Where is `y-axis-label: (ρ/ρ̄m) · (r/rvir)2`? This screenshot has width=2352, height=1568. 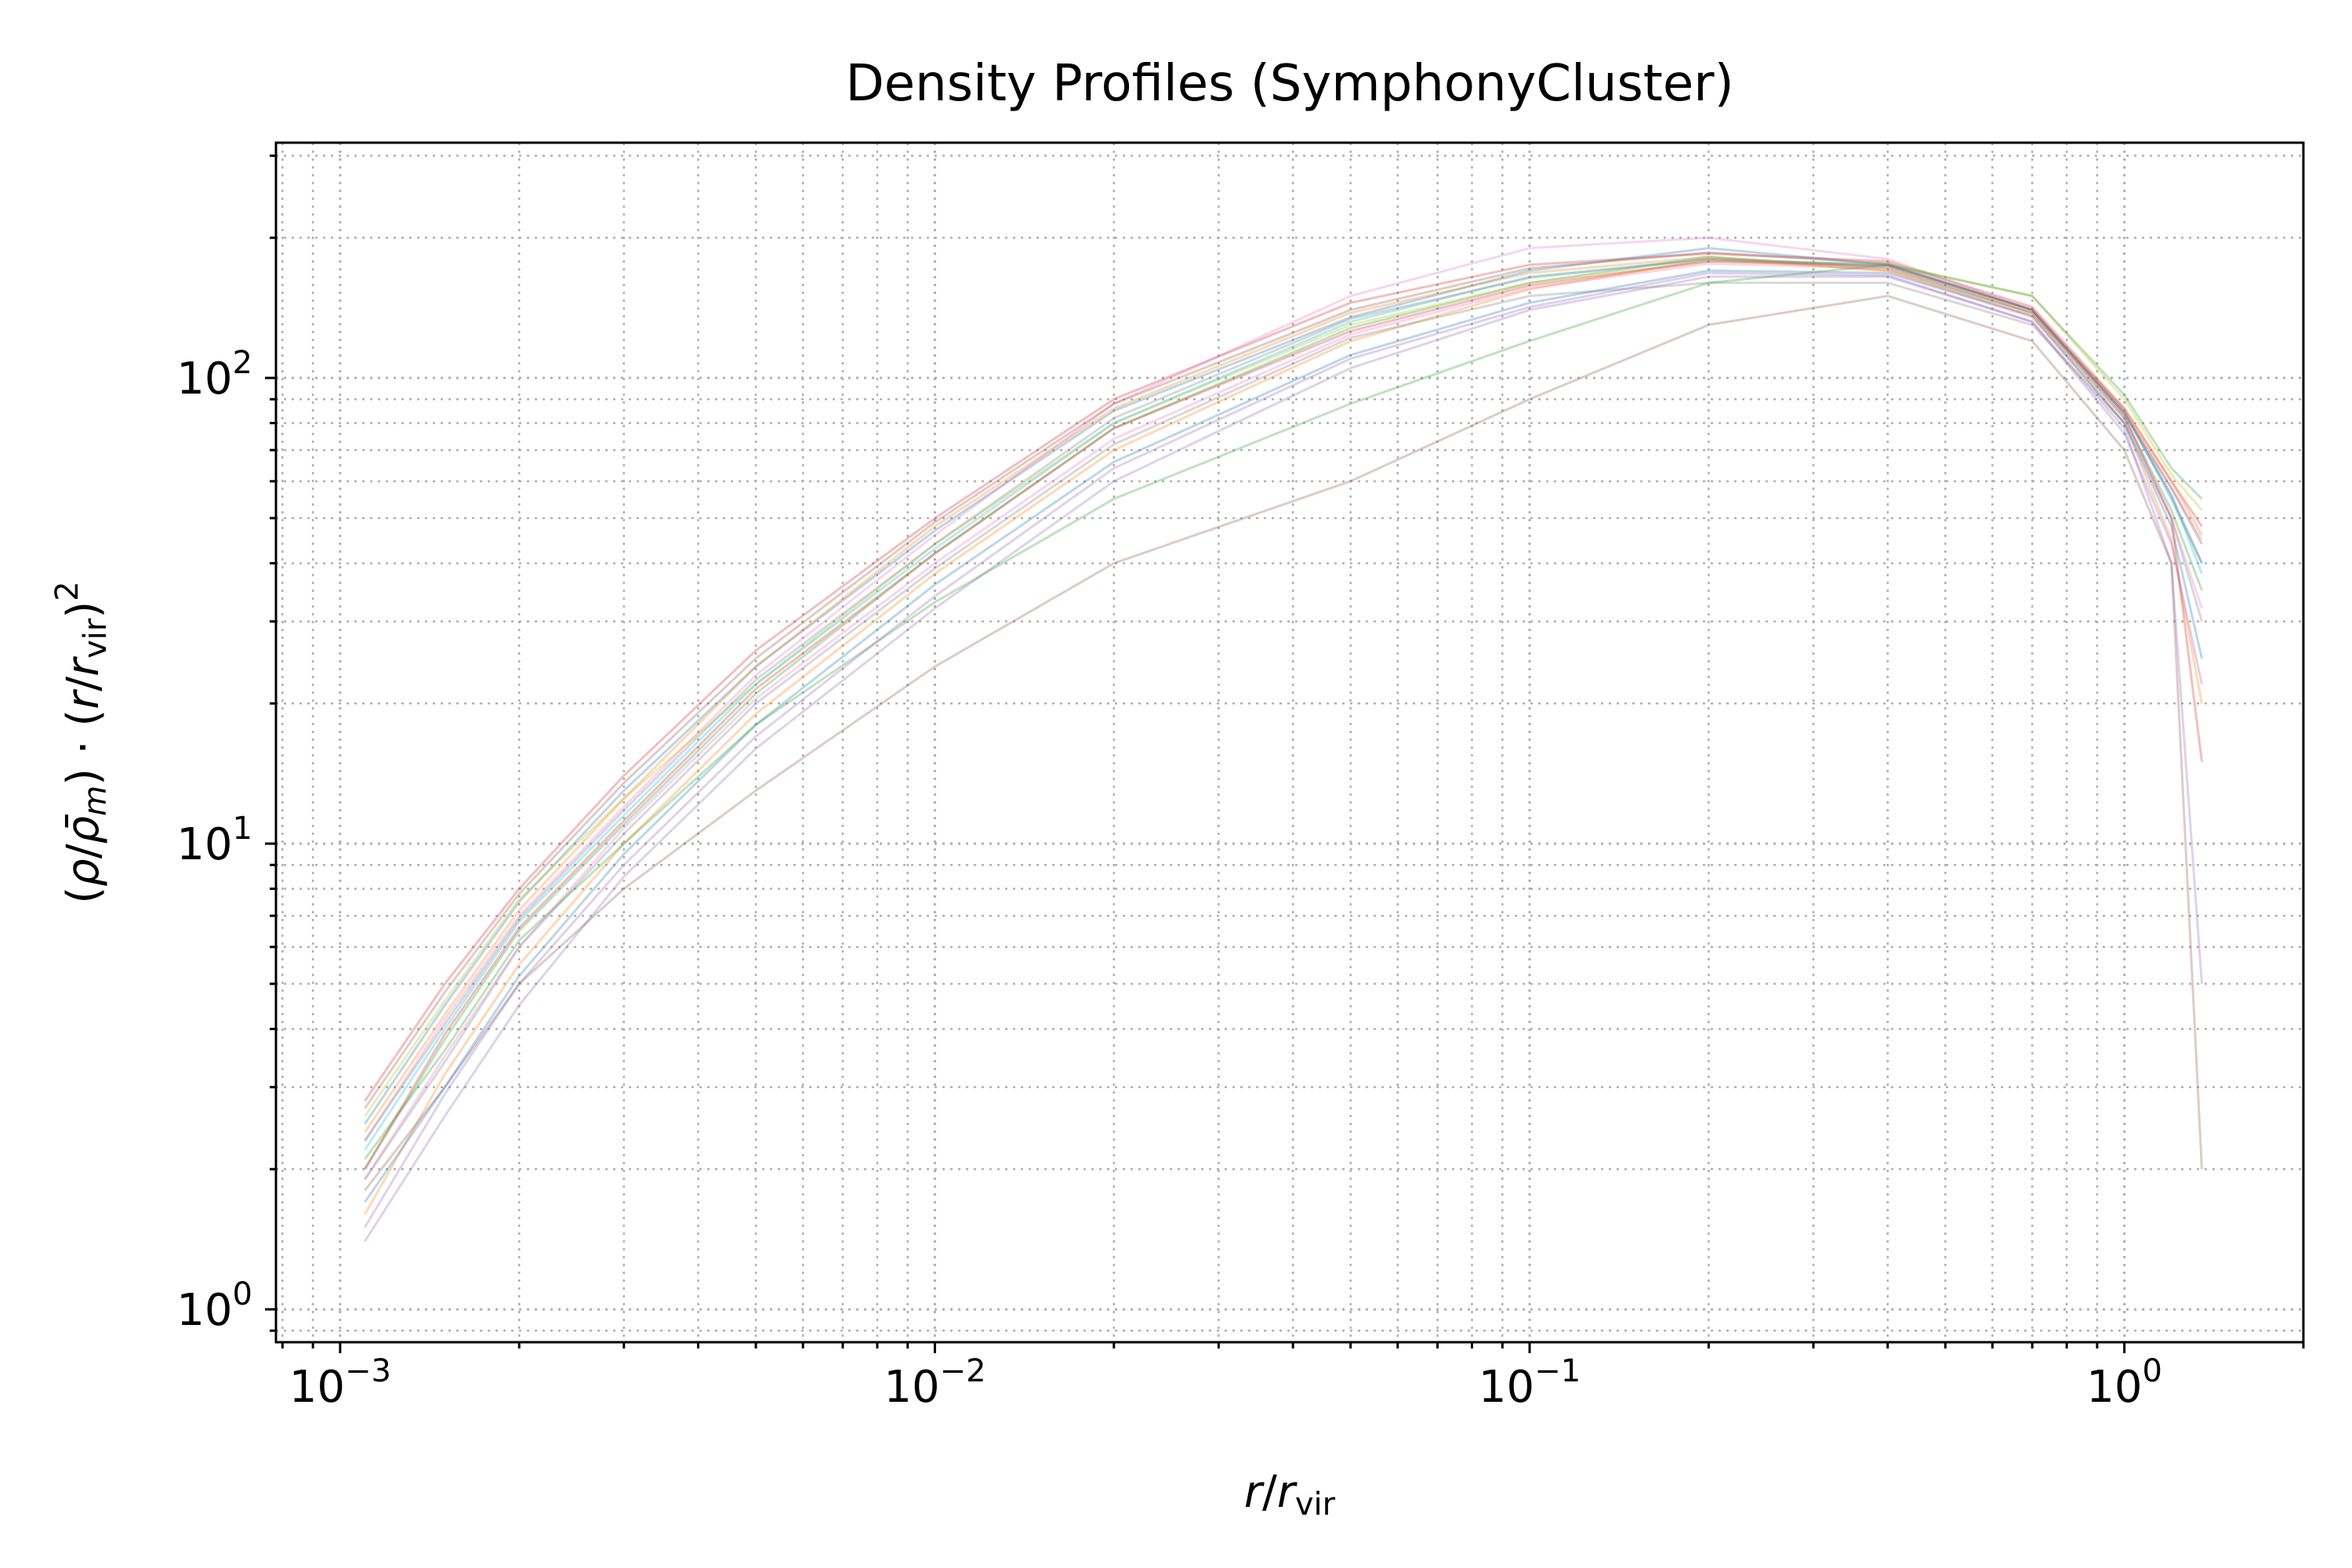 y-axis-label: (ρ/ρ̄m) · (r/rvir)2 is located at coordinates (81, 742).